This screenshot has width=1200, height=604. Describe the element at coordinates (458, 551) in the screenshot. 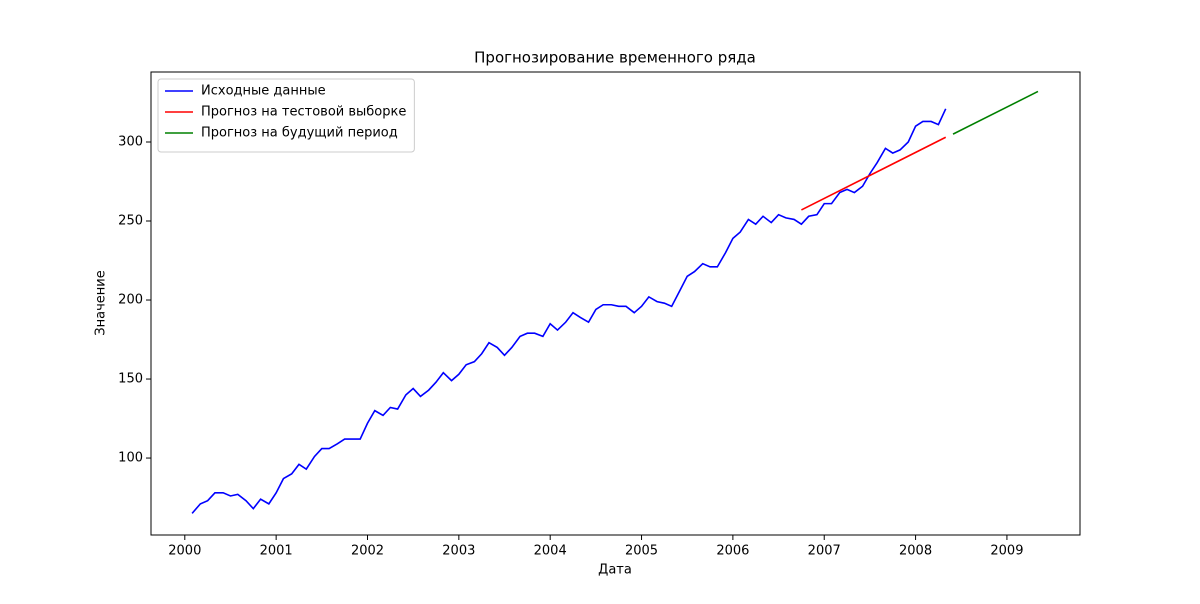

I see `x-tick-label: 2003` at that location.